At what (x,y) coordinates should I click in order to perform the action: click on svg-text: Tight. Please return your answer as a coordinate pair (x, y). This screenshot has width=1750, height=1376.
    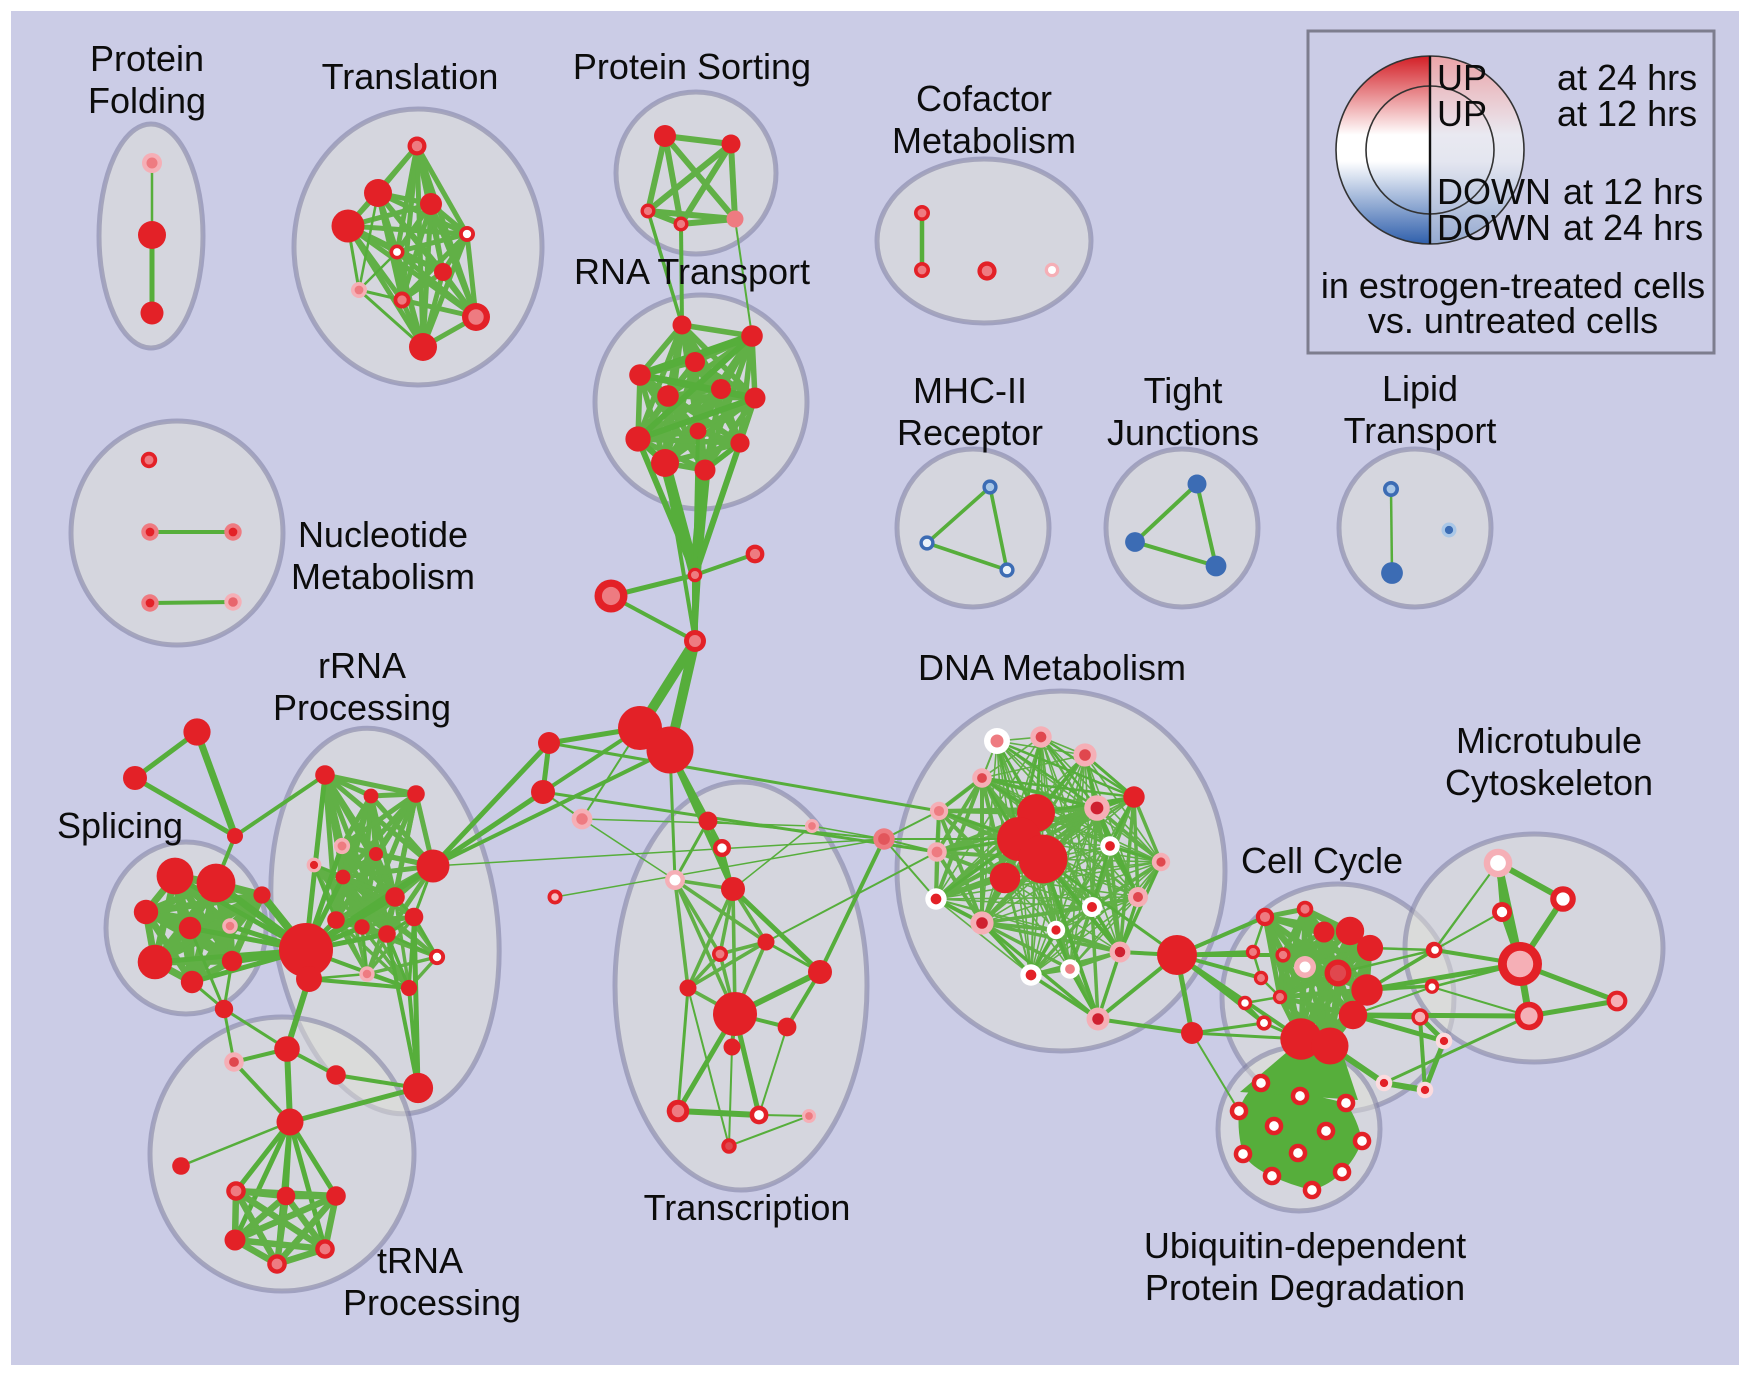
    Looking at the image, I should click on (1183, 390).